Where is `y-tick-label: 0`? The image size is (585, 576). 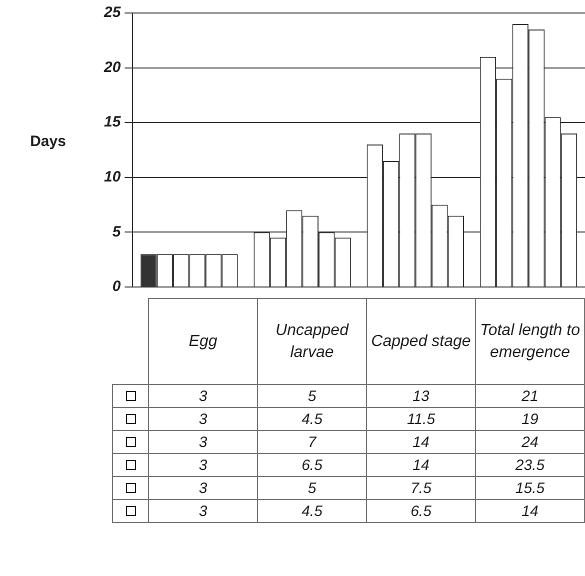 y-tick-label: 0 is located at coordinates (117, 287).